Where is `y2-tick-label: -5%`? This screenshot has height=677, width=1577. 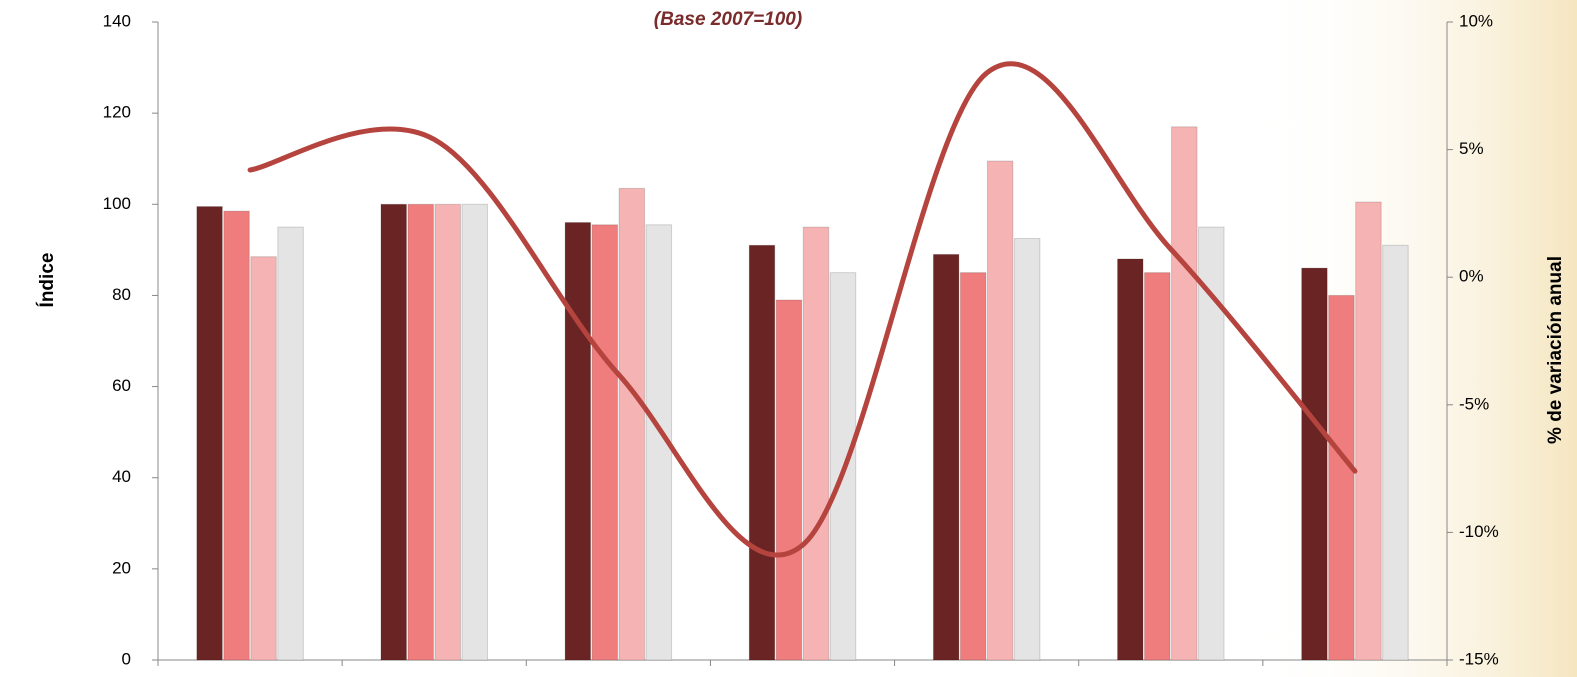 y2-tick-label: -5% is located at coordinates (1474, 403).